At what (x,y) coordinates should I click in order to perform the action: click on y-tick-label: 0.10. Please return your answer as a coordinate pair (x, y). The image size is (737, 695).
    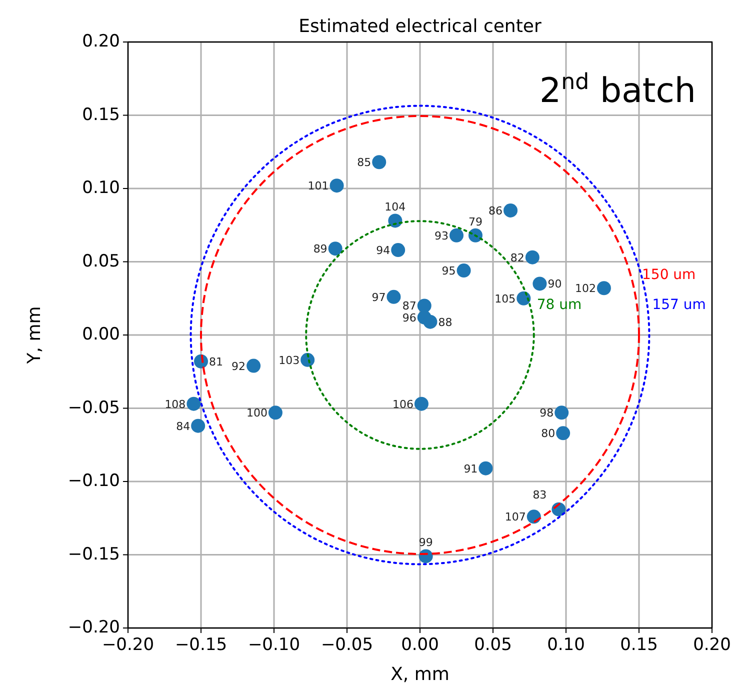
    Looking at the image, I should click on (101, 188).